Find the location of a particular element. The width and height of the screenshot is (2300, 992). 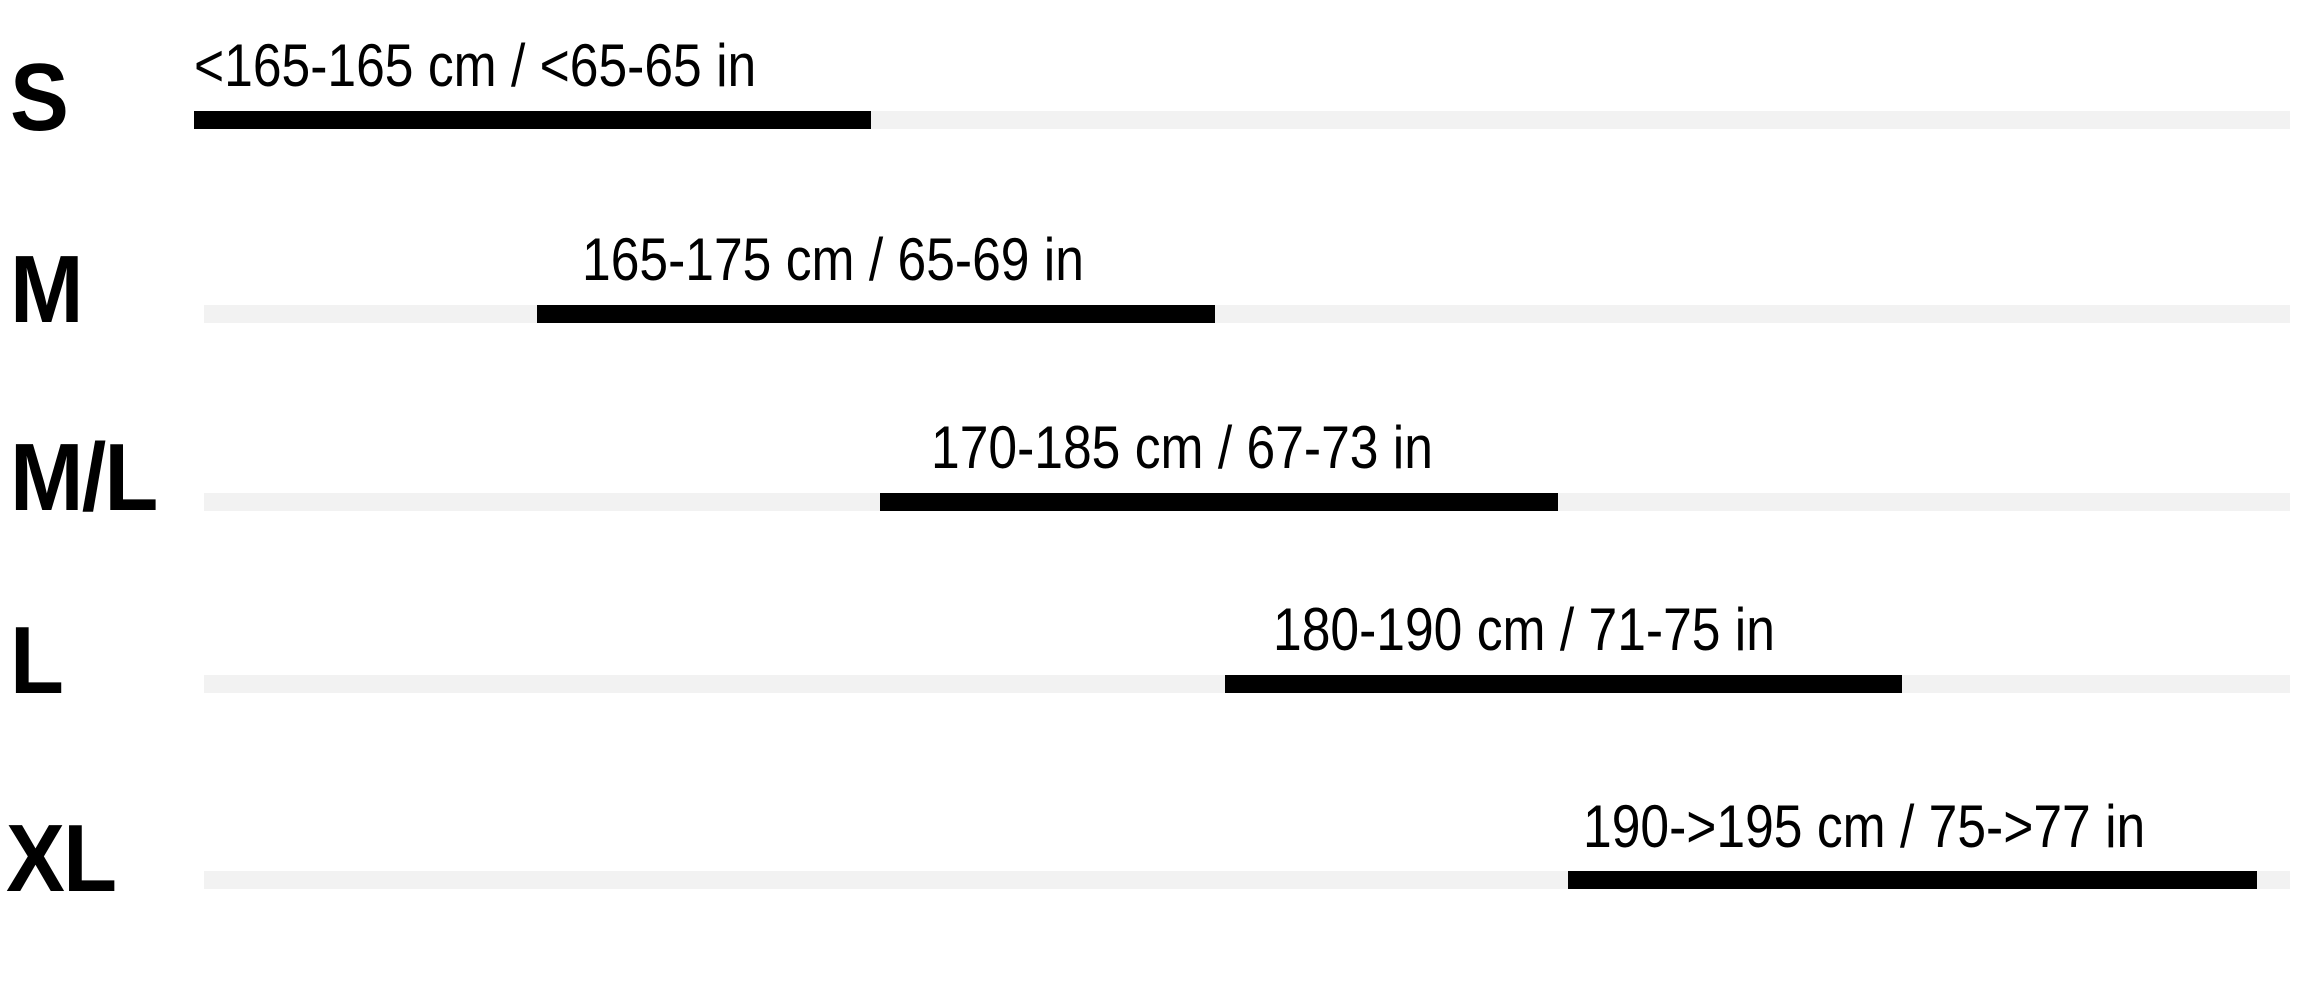

range-label: 180-190 cm / 71-75 in is located at coordinates (1524, 629).